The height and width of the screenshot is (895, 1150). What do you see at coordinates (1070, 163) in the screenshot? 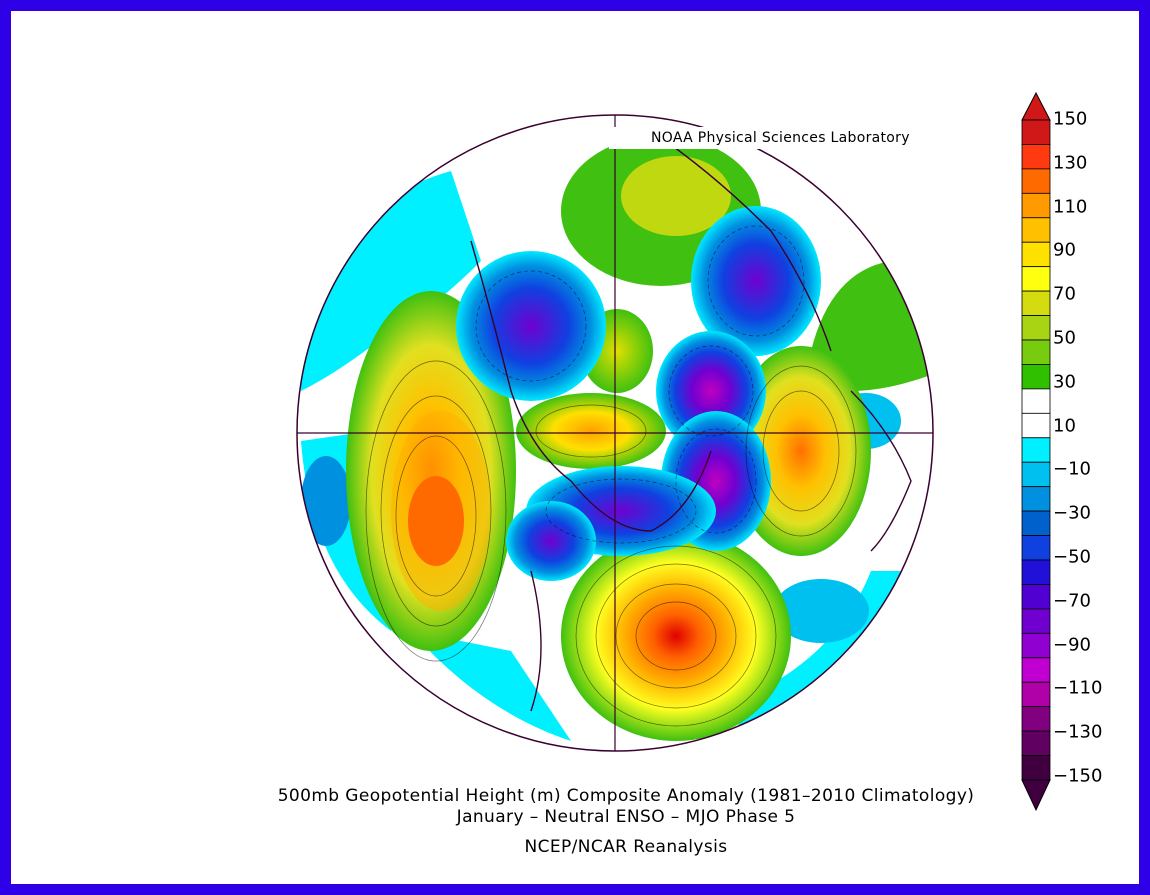
I see `colorbar-label: 130` at bounding box center [1070, 163].